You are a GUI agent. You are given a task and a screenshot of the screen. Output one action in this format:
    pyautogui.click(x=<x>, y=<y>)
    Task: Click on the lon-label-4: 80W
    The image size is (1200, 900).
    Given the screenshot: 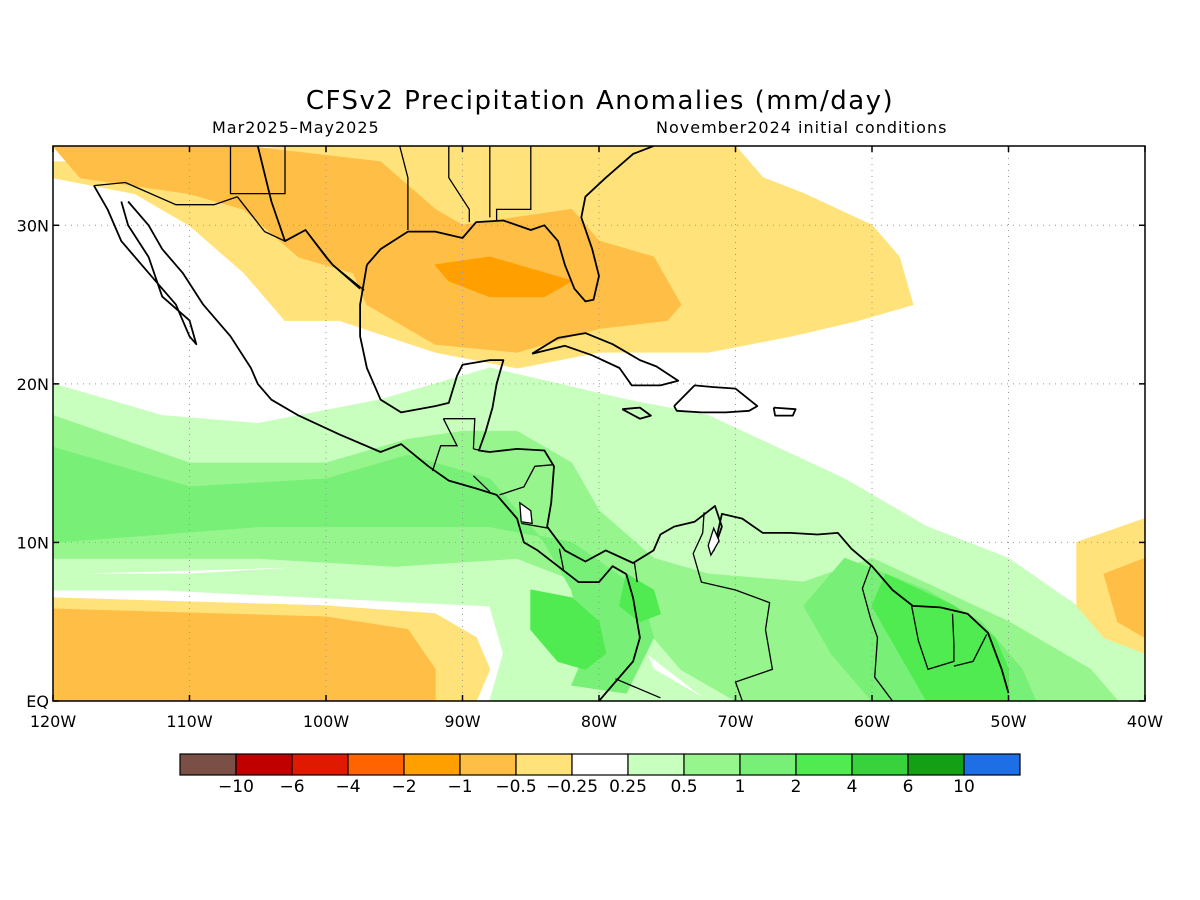 What is the action you would take?
    pyautogui.click(x=599, y=721)
    